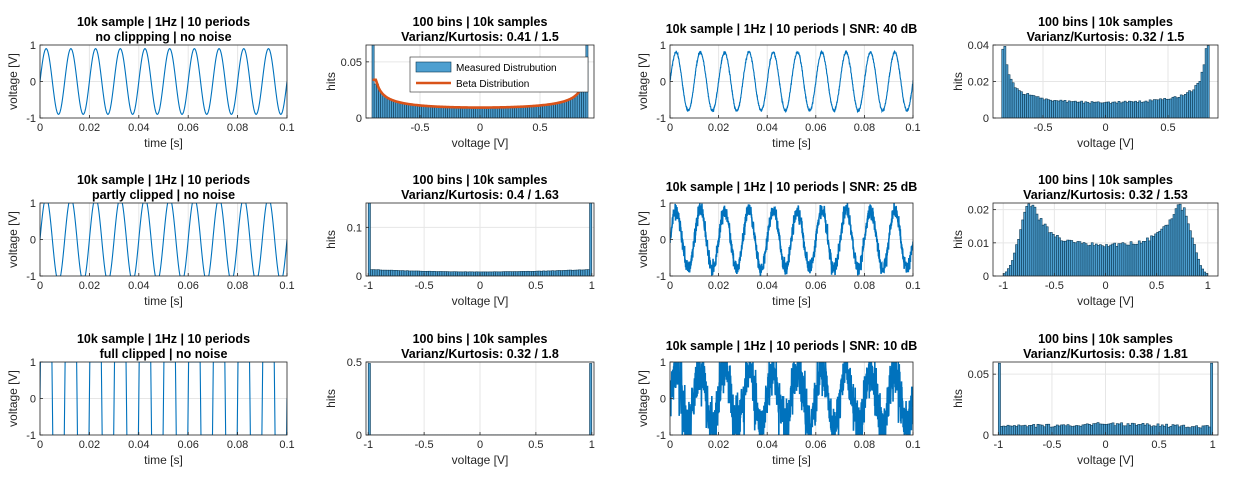  I want to click on y-axis-label: voltage [V], so click(643, 239).